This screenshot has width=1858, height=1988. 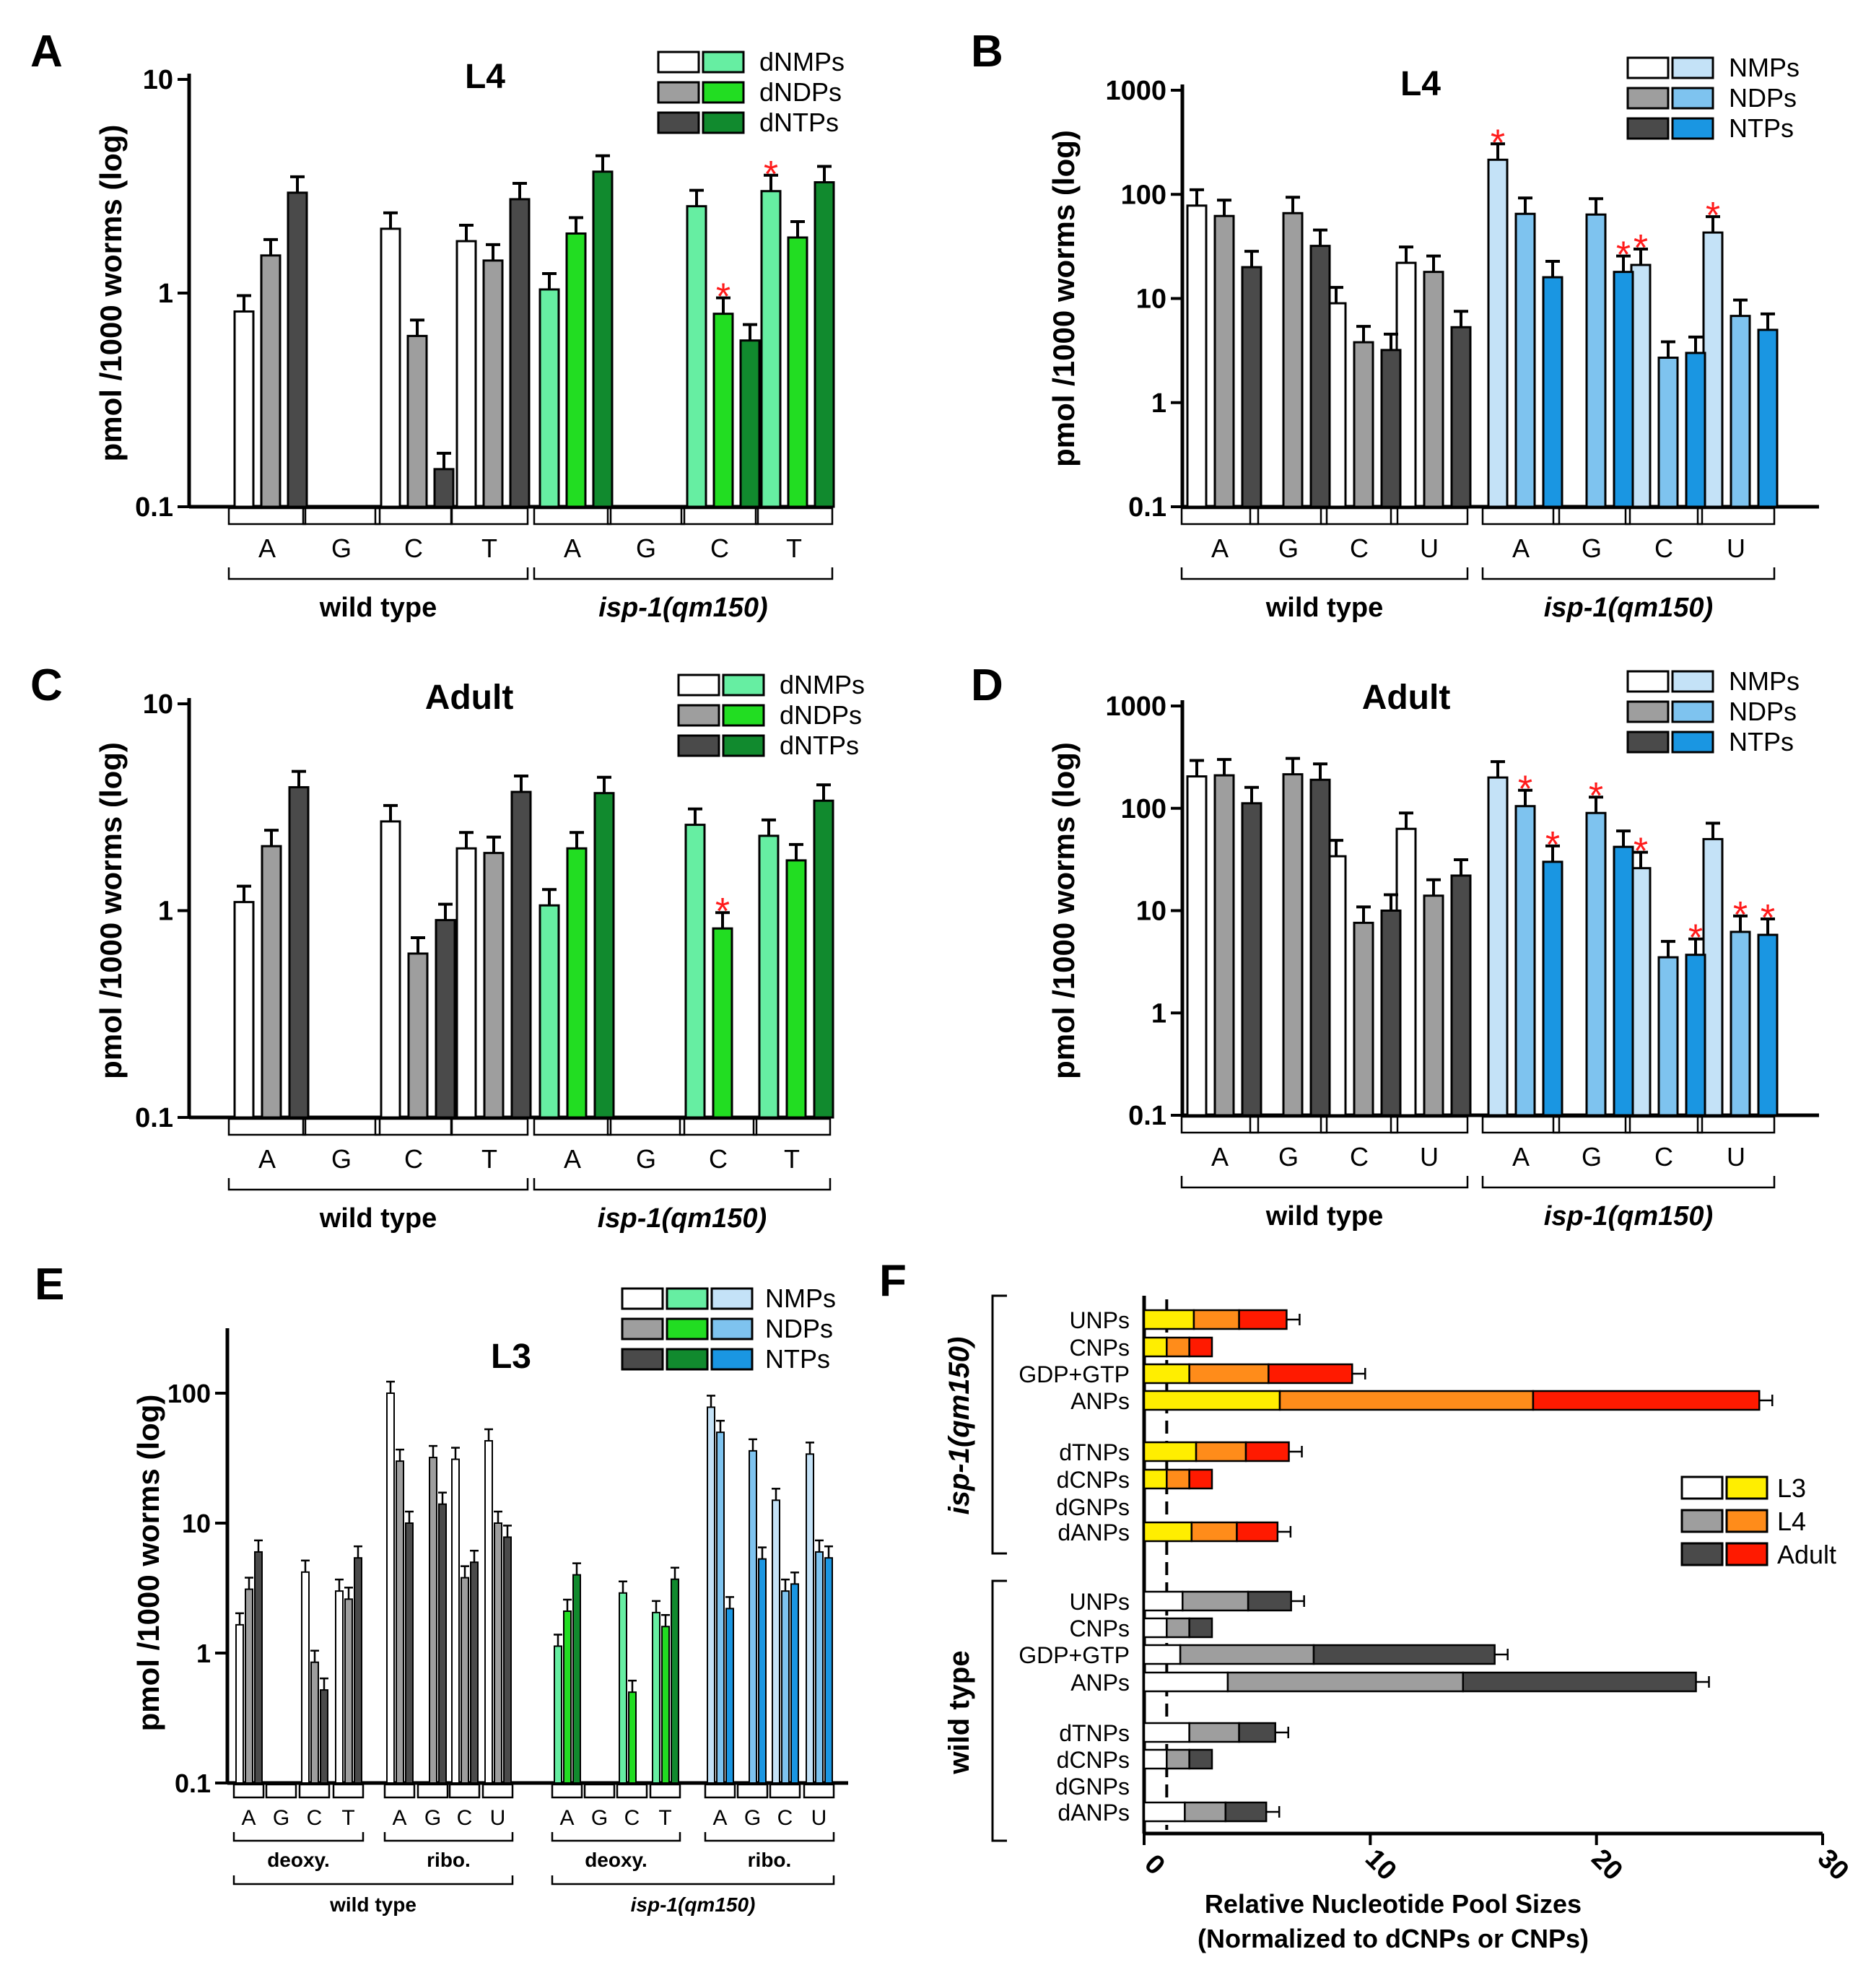 I want to click on group-label: isp-1(qm150), so click(x=682, y=608).